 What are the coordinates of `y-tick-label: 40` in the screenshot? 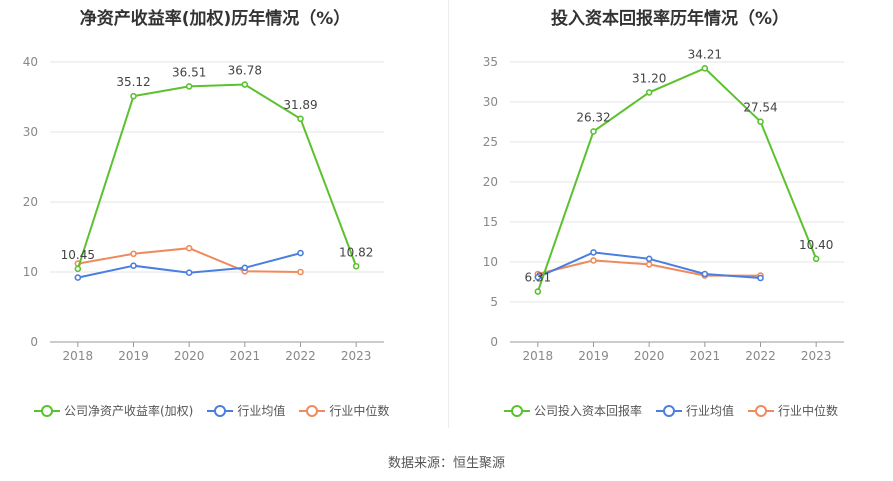 It's located at (30, 62).